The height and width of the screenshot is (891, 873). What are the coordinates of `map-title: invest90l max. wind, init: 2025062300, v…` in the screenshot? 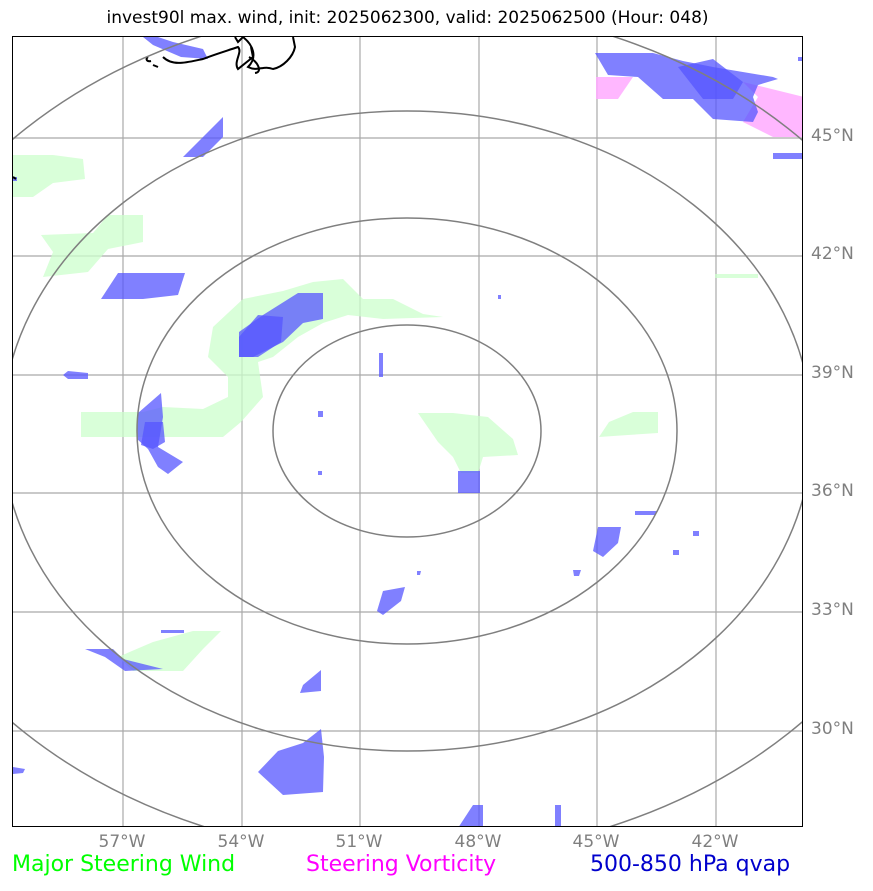 It's located at (407, 18).